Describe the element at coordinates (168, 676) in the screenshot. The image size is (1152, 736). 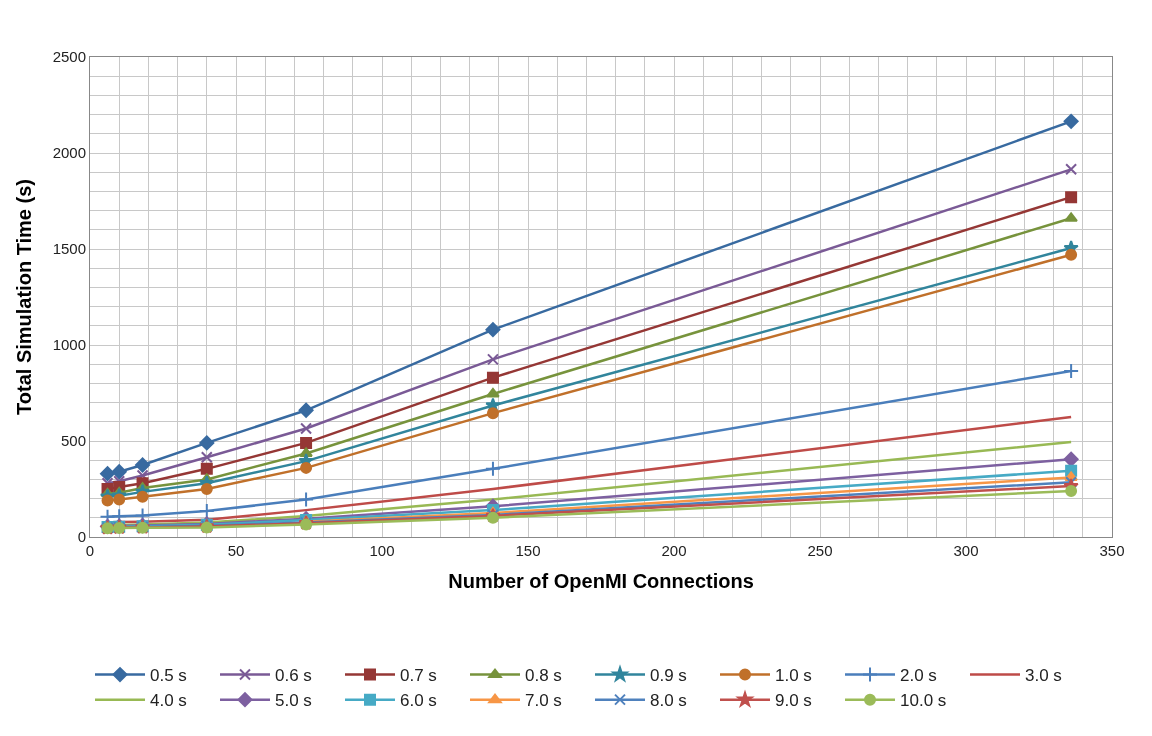
I see `legend-label: 0.5 s` at that location.